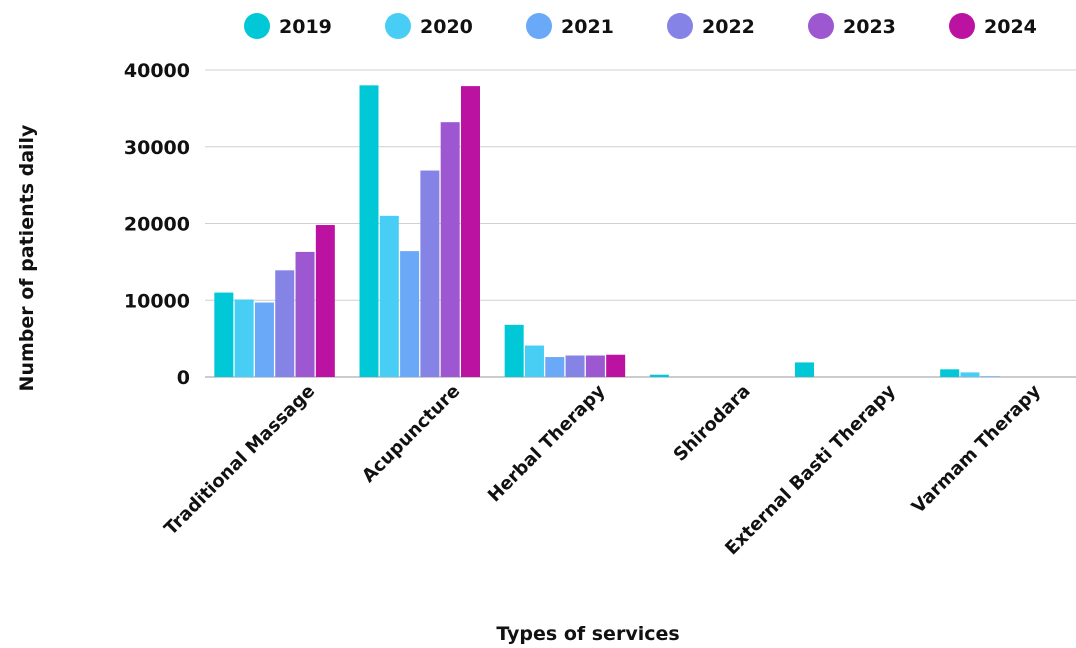 This screenshot has height=648, width=1076. I want to click on legend-item: 2023, so click(852, 26).